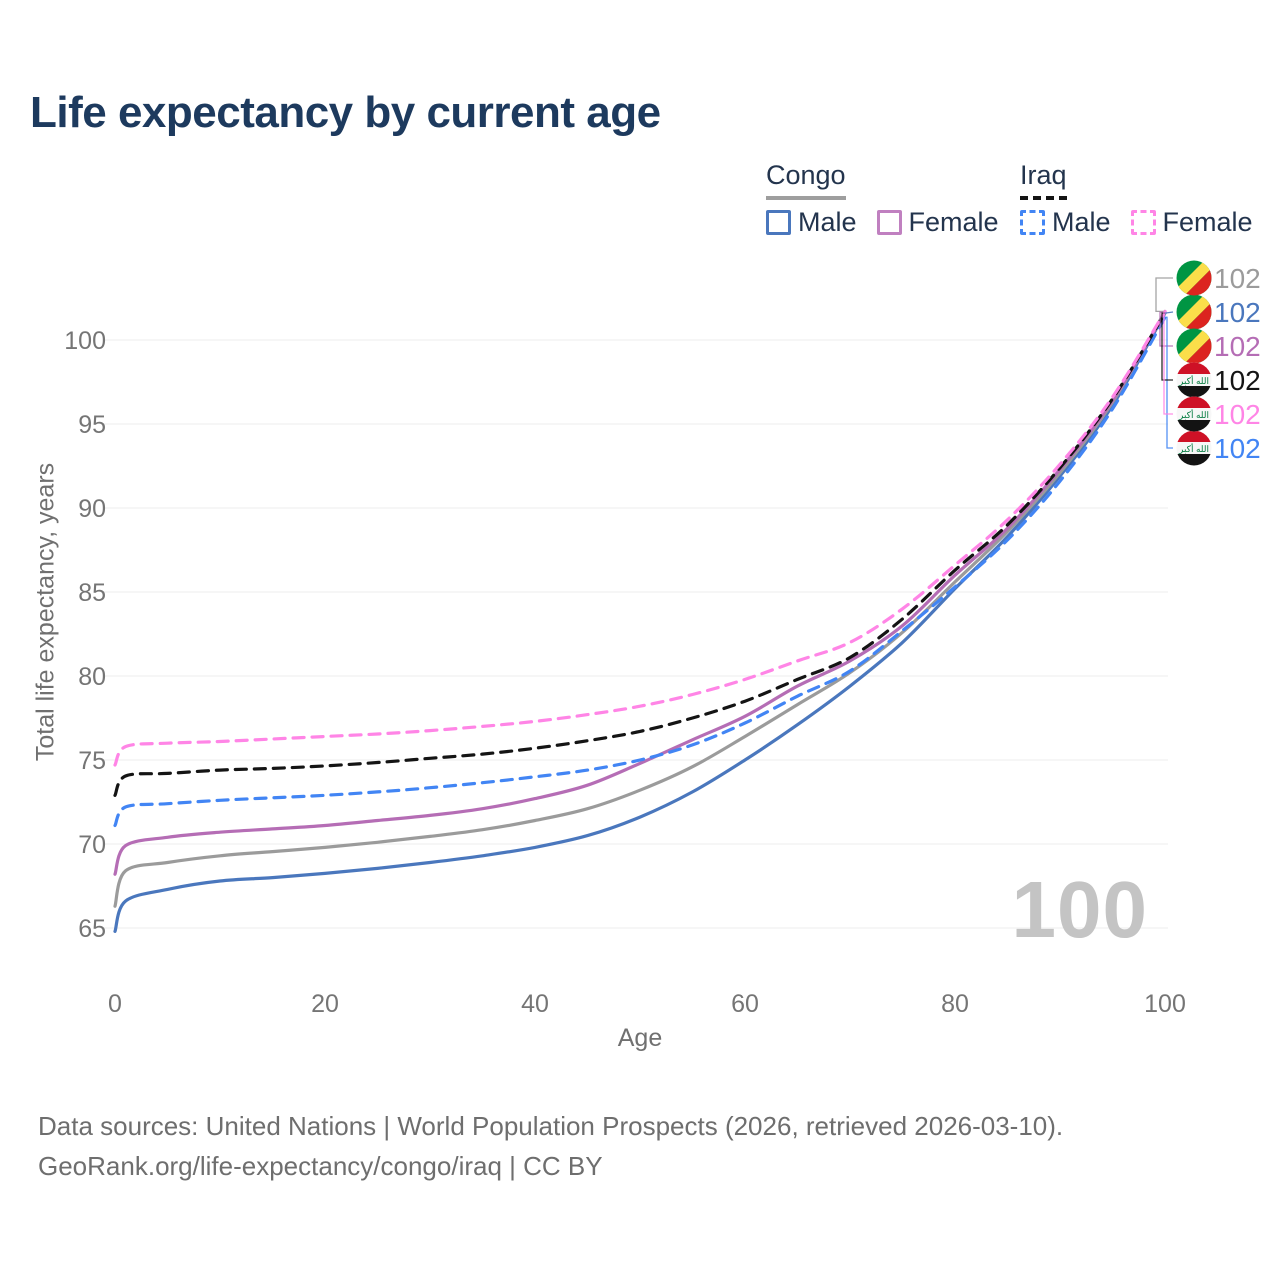  What do you see at coordinates (745, 1004) in the screenshot?
I see `x-tick-label-60: 60` at bounding box center [745, 1004].